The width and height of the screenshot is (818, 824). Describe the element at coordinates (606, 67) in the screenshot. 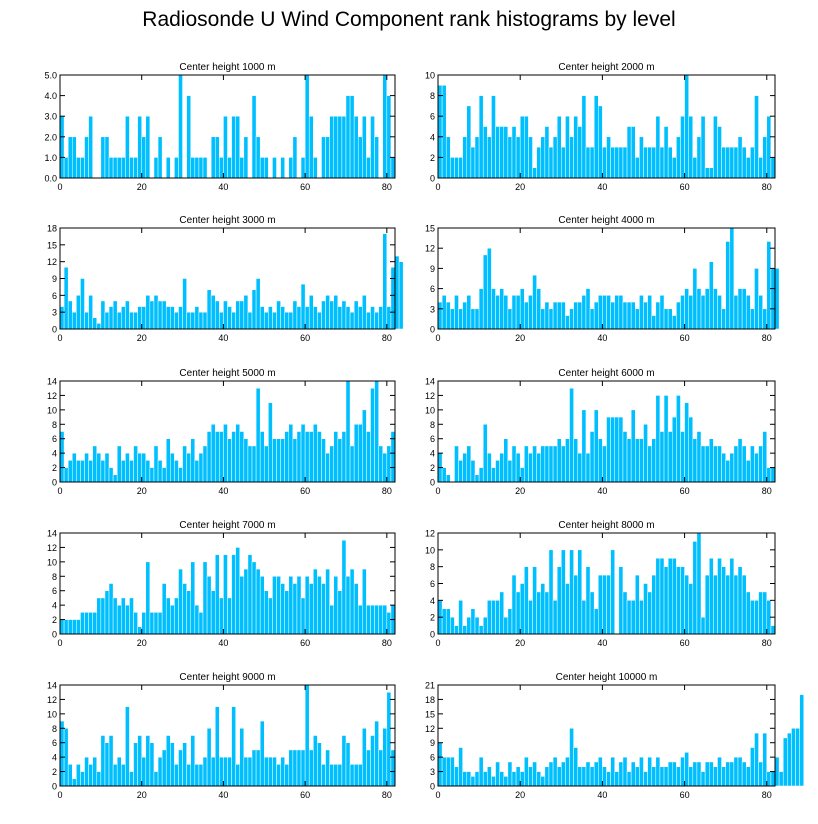

I see `chart-title: Center height 2000 m` at that location.